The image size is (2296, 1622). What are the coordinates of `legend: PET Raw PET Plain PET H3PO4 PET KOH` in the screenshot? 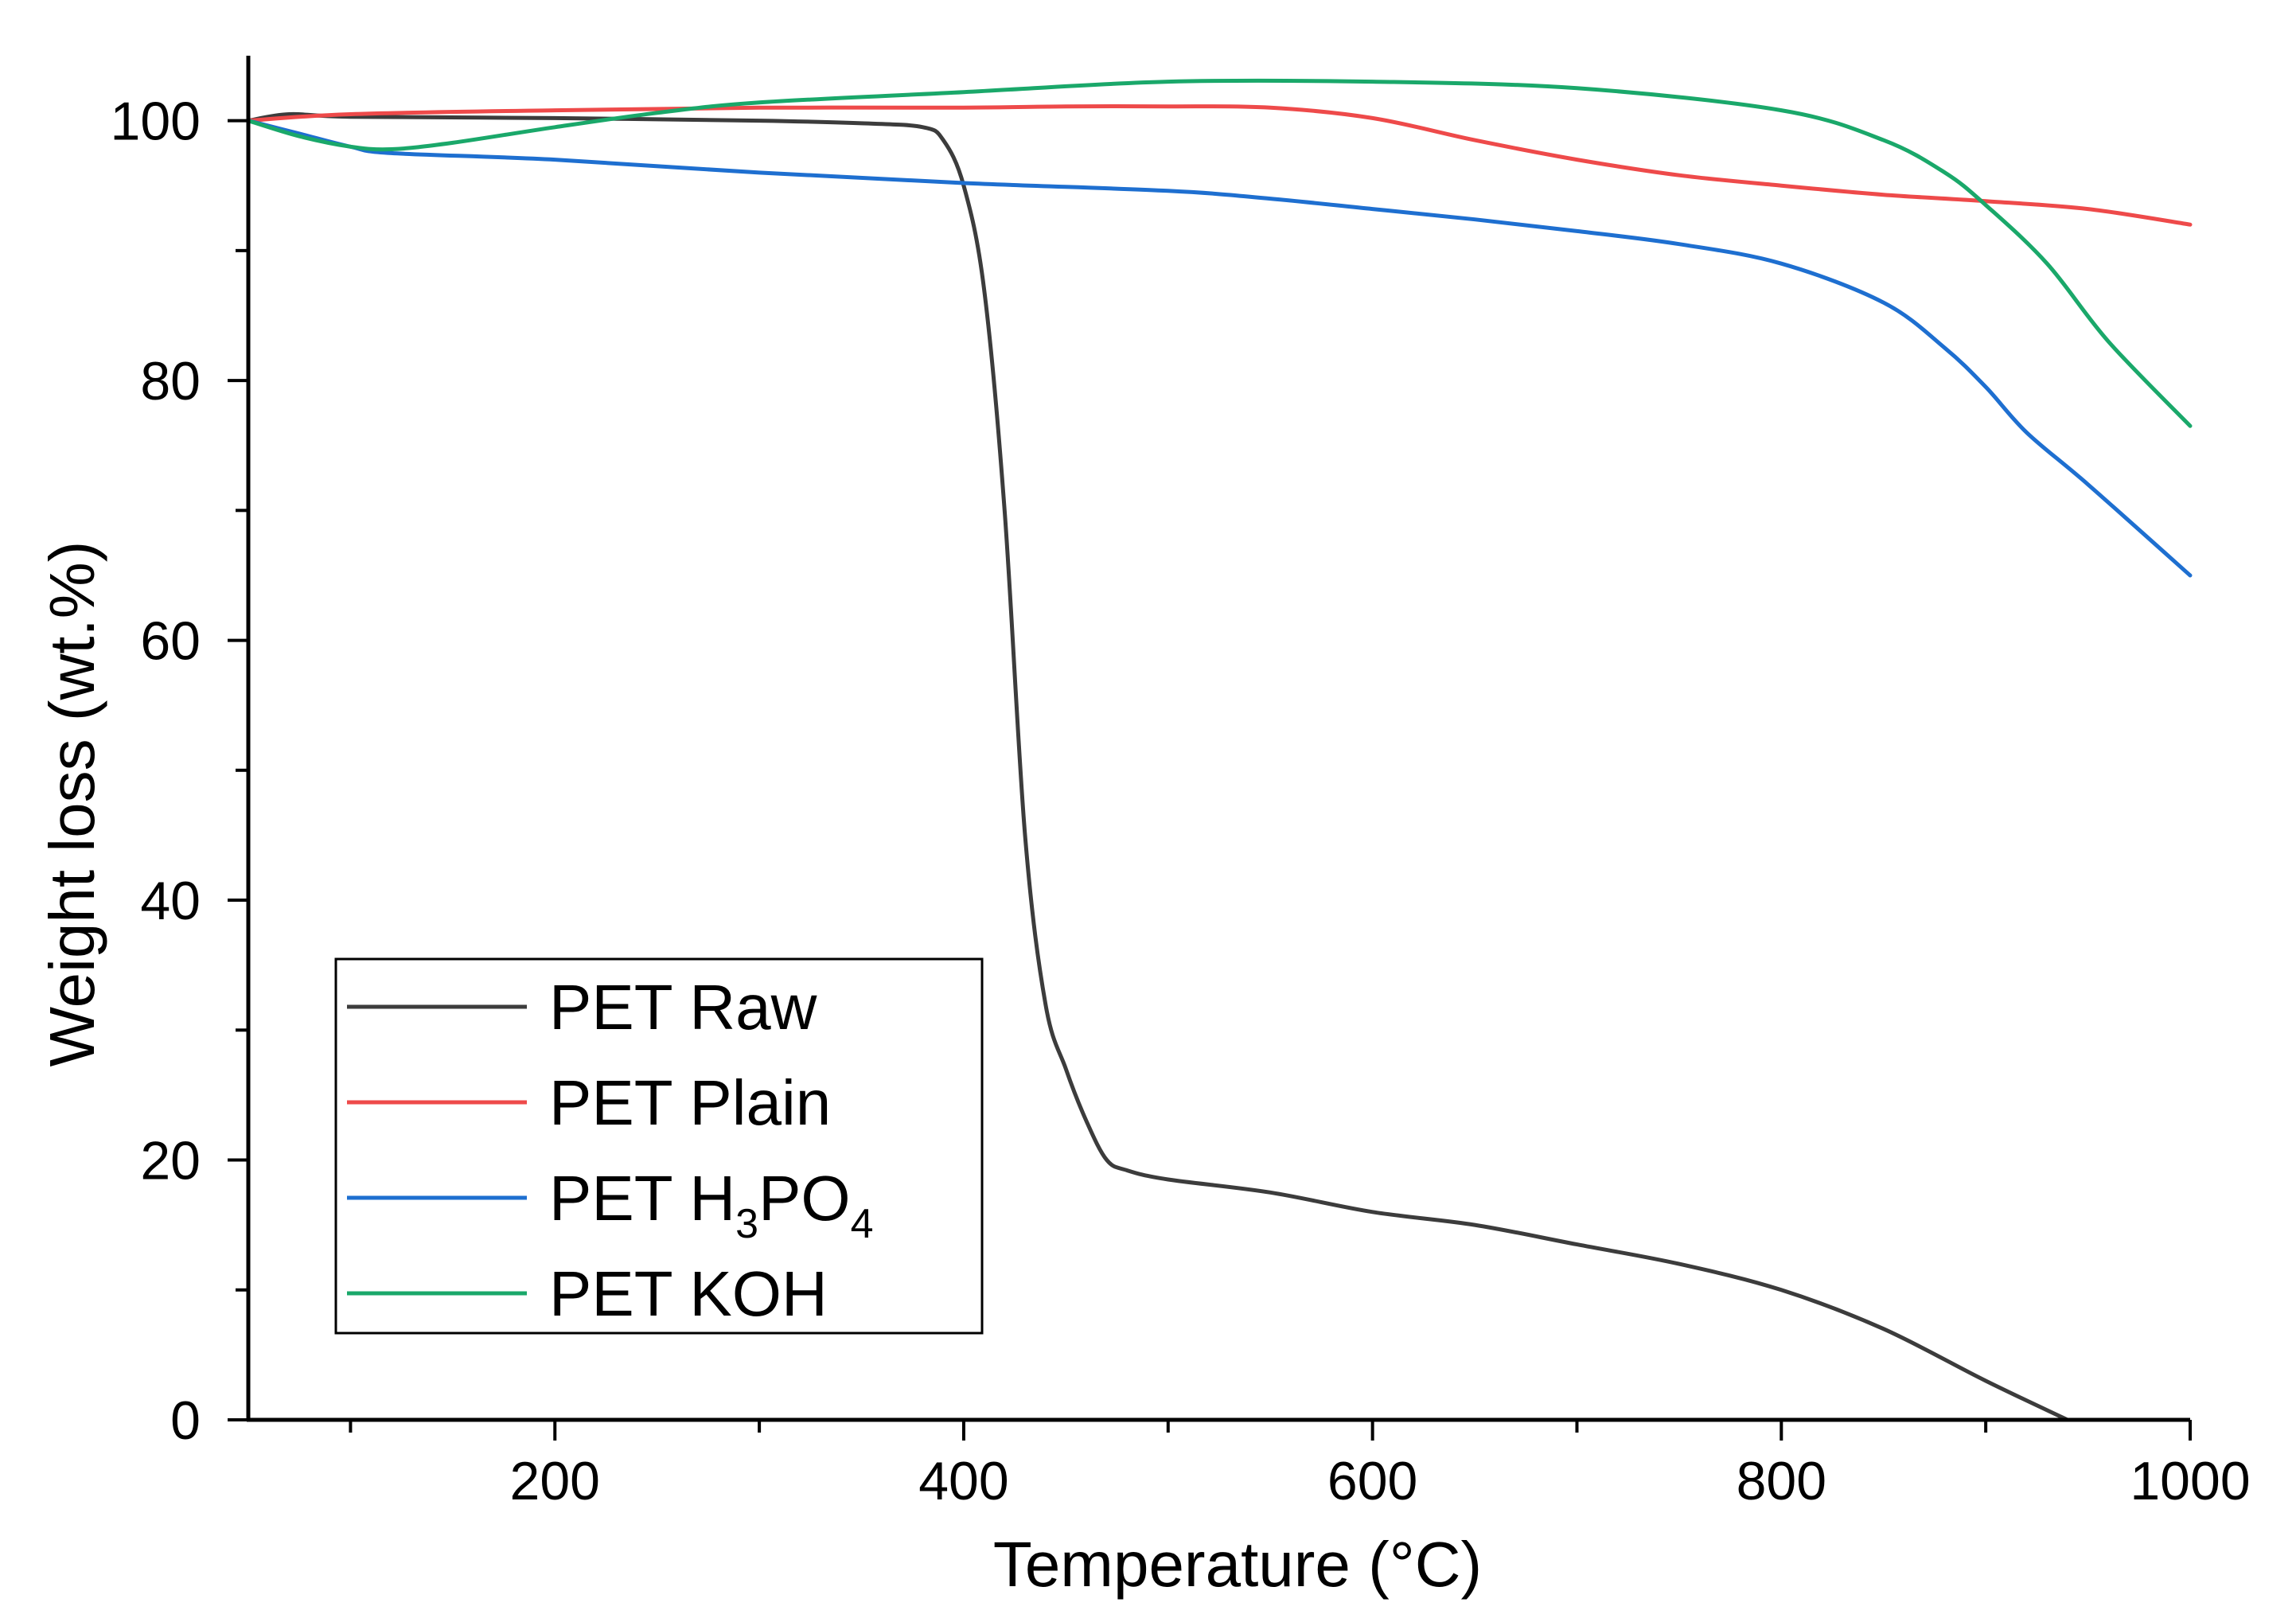 It's located at (659, 1146).